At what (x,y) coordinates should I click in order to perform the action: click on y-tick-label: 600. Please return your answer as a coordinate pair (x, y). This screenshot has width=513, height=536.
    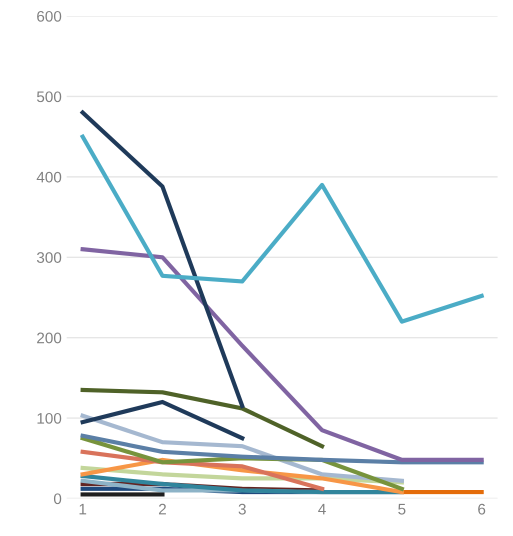
    Looking at the image, I should click on (49, 16).